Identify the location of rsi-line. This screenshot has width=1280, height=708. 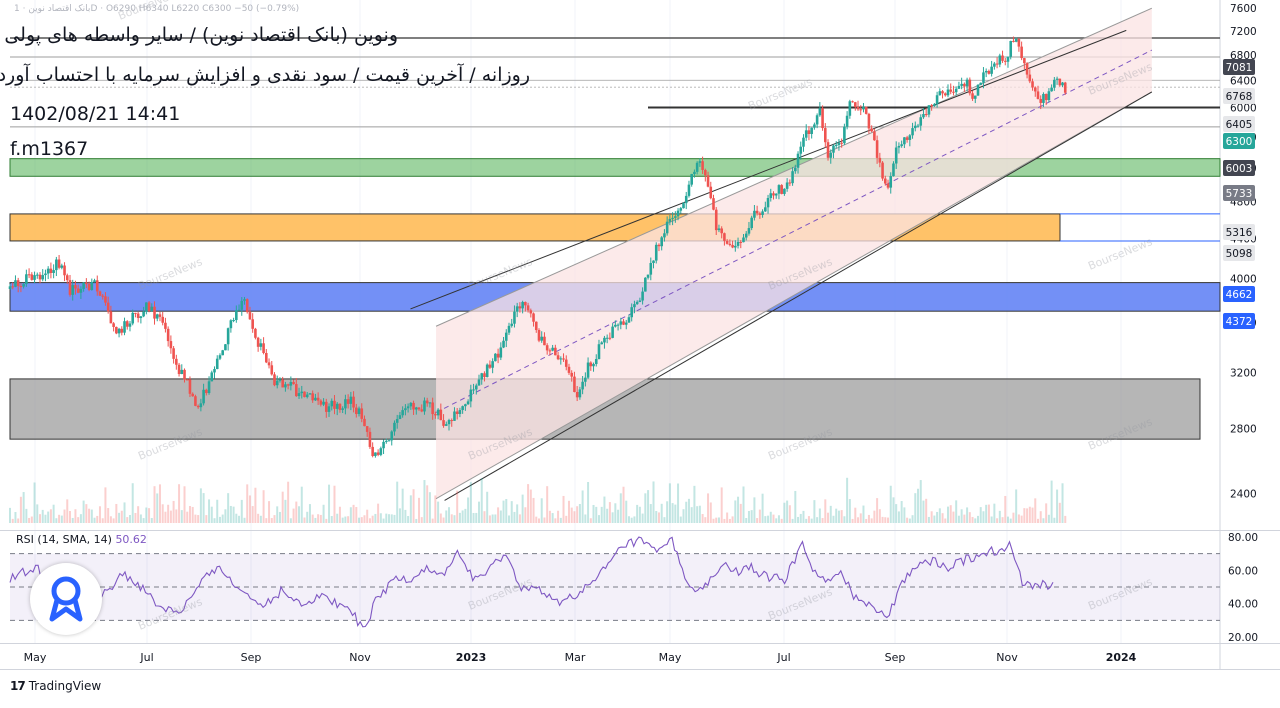
(531, 582).